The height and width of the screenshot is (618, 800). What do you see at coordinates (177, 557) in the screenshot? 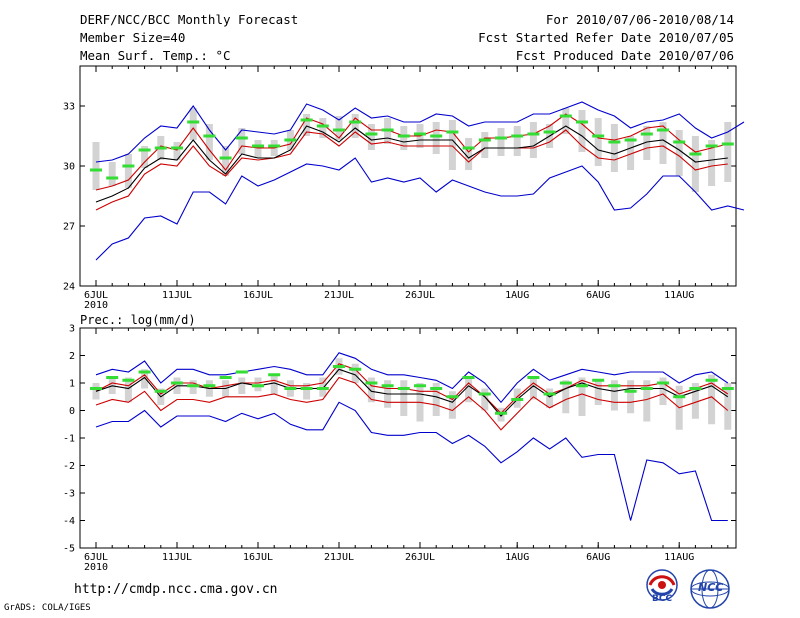
I see `prec-xtick-label: 11JUL` at bounding box center [177, 557].